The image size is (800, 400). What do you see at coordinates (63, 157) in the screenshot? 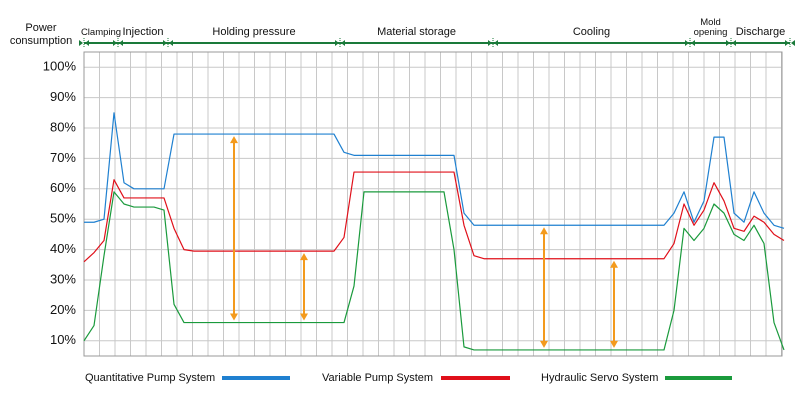
I see `y-tick-label: 70%` at bounding box center [63, 157].